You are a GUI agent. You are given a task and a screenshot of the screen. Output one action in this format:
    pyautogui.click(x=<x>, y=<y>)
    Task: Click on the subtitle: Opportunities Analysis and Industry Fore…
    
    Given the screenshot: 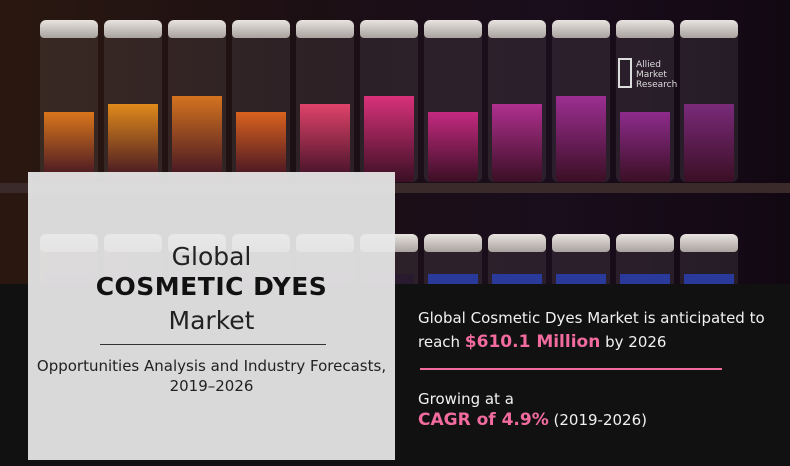 What is the action you would take?
    pyautogui.click(x=211, y=376)
    